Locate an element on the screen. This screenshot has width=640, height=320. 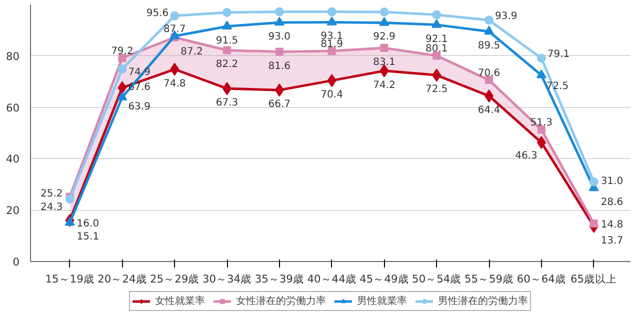
data-label: 14.8 is located at coordinates (612, 224).